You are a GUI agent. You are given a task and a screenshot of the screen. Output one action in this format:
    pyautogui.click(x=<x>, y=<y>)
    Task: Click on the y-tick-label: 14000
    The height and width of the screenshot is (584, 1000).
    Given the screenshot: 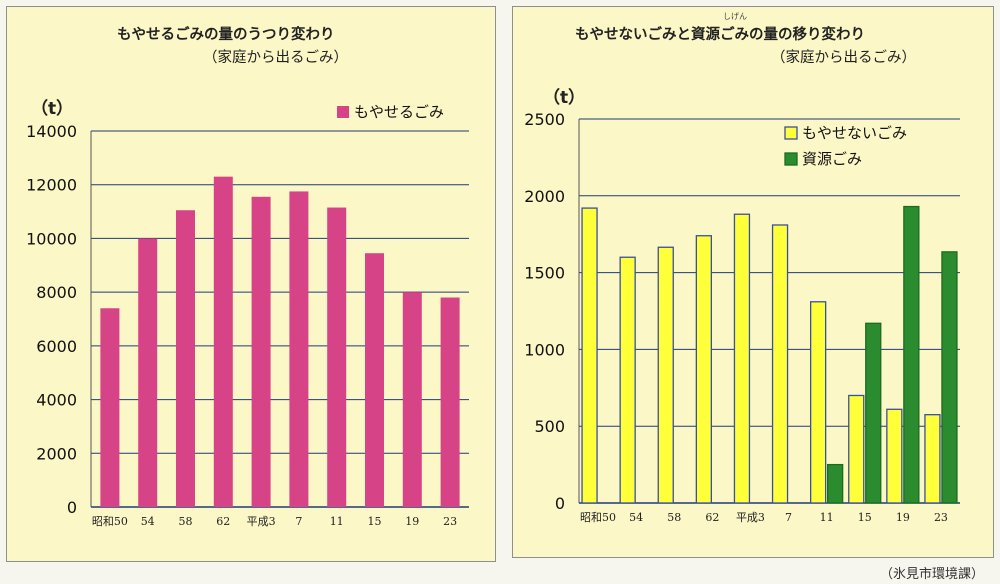 What is the action you would take?
    pyautogui.click(x=51, y=131)
    